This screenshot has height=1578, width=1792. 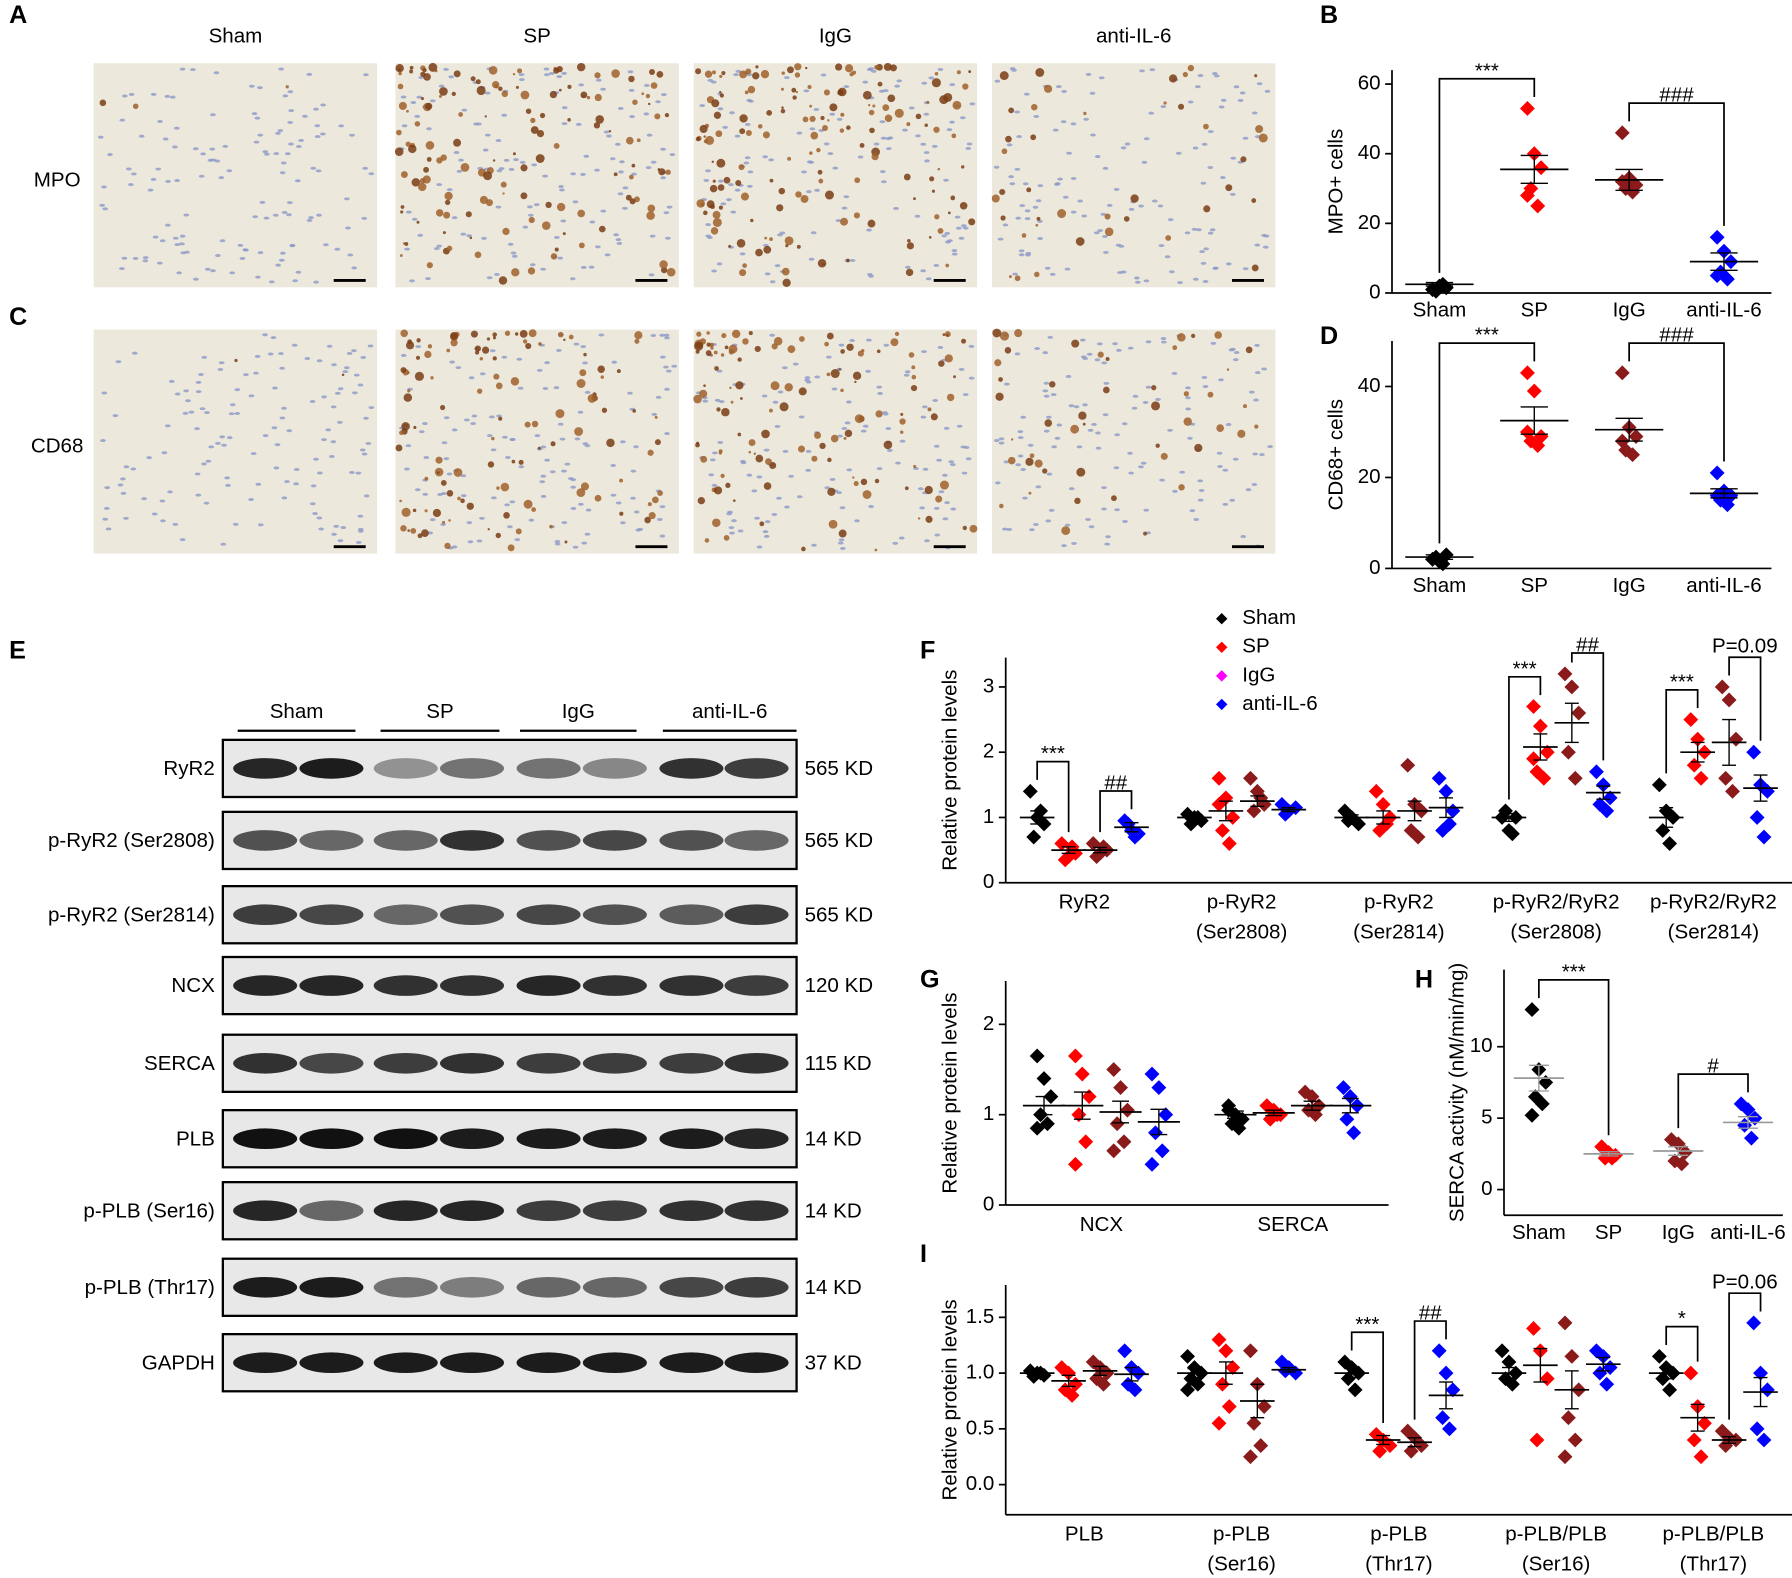 What do you see at coordinates (1440, 310) in the screenshot?
I see `x-tick-label: Sham` at bounding box center [1440, 310].